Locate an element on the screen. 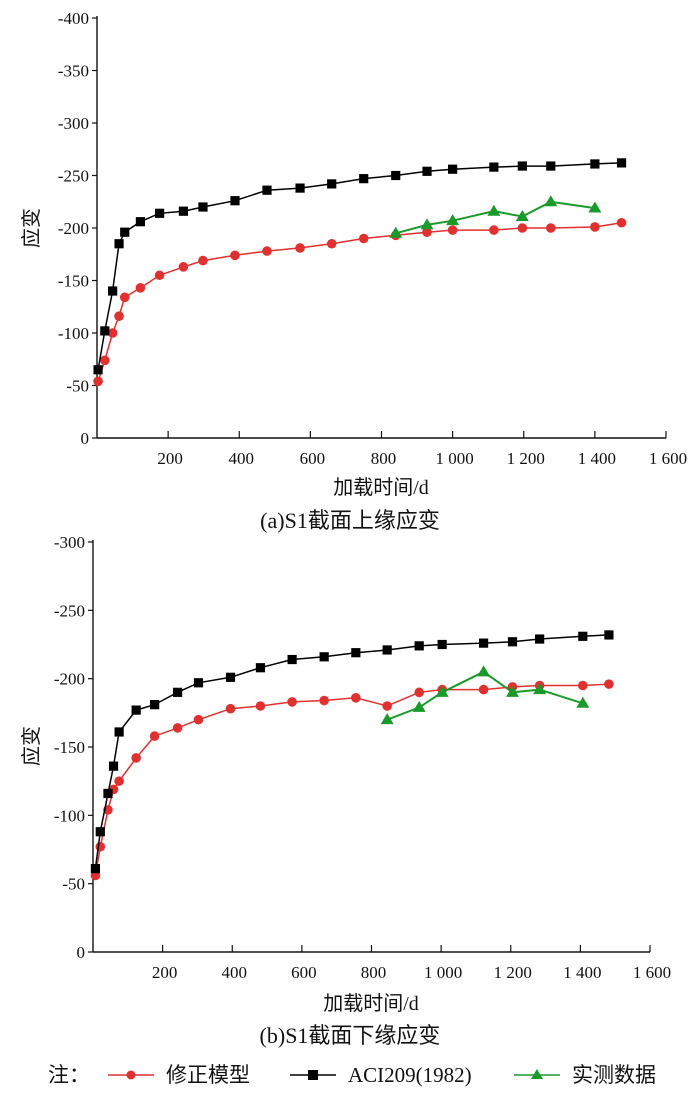  legend-item-aci209: ACI209(1982) is located at coordinates (381, 1075).